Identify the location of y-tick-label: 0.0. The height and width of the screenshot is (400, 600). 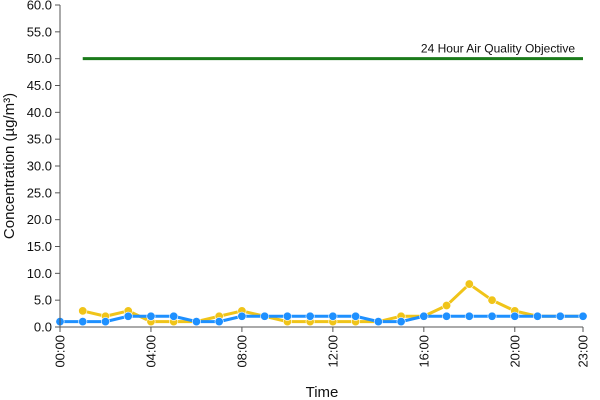
(43, 327).